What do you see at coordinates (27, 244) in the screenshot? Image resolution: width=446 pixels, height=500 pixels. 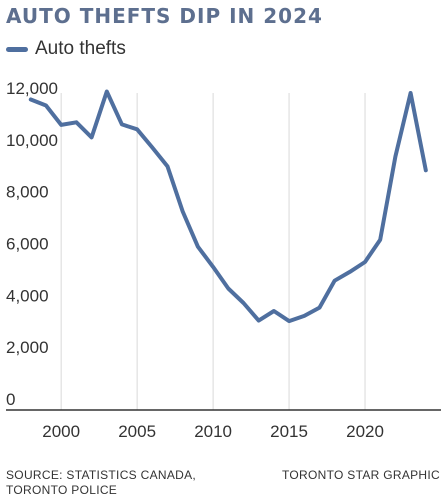 I see `y-tick-label: 6,000` at bounding box center [27, 244].